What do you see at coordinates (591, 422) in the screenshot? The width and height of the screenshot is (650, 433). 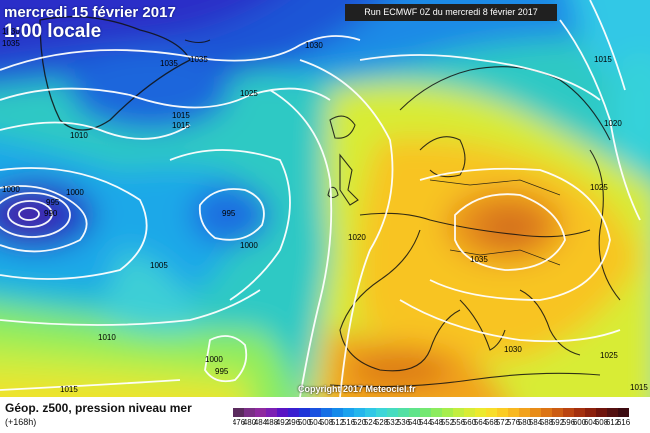 I see `scale-label: 604` at bounding box center [591, 422].